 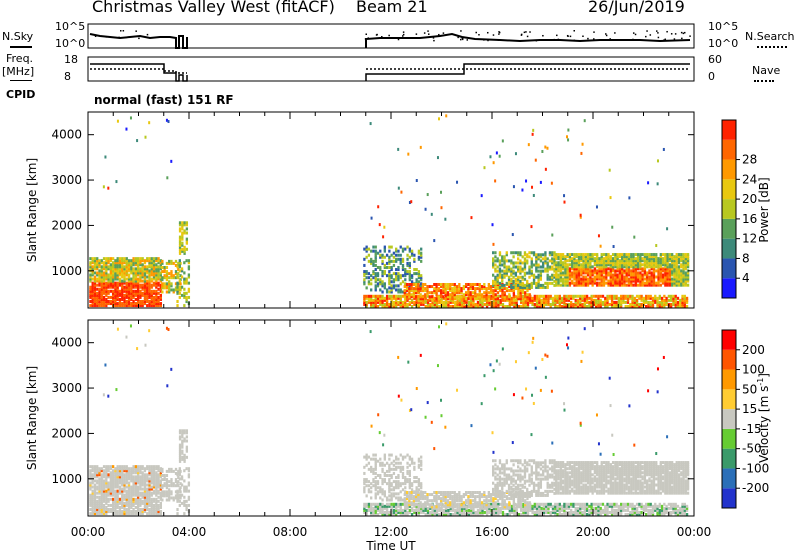 What do you see at coordinates (766, 70) in the screenshot?
I see `nave-label: Nave` at bounding box center [766, 70].